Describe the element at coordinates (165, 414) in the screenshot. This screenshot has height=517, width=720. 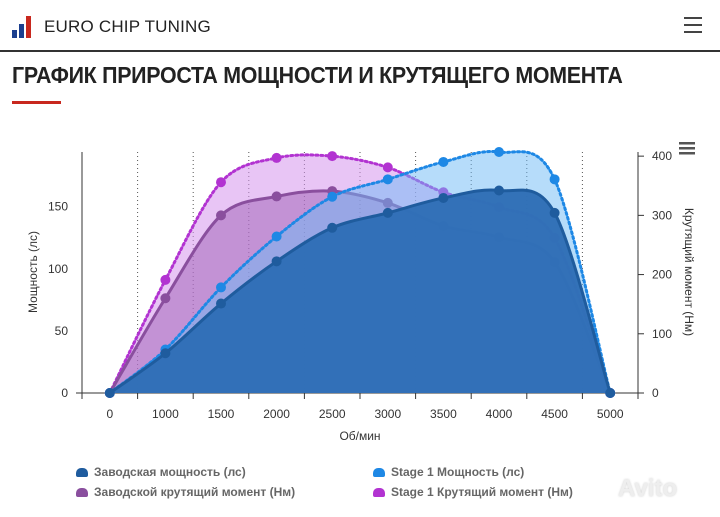
I see `x-tick-label: 1000` at that location.